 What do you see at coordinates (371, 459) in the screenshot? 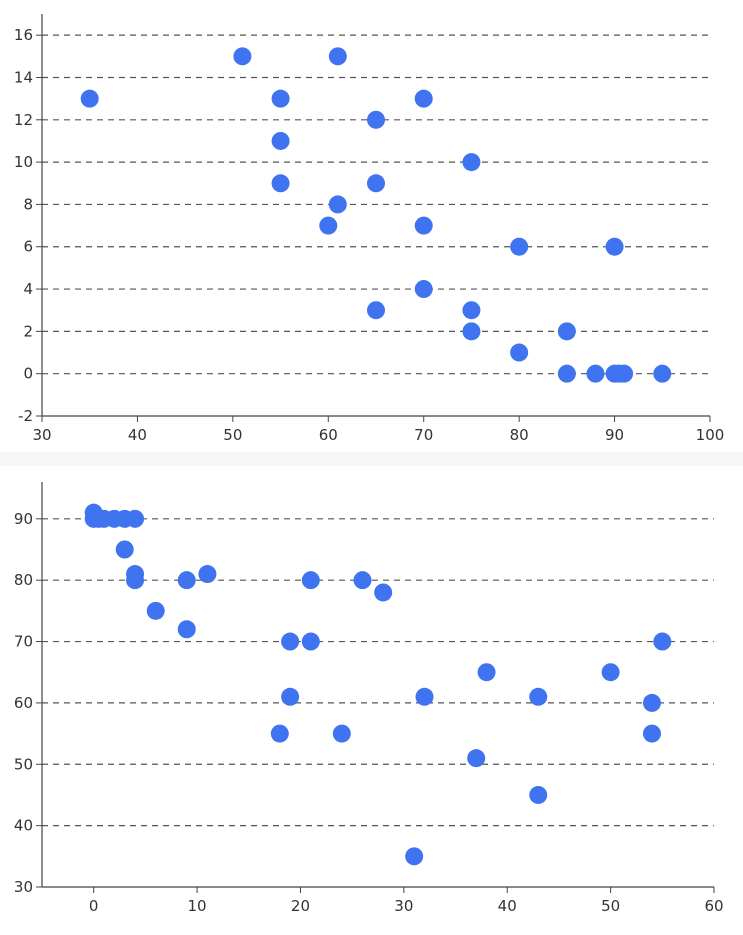
I see `panel-separator` at bounding box center [371, 459].